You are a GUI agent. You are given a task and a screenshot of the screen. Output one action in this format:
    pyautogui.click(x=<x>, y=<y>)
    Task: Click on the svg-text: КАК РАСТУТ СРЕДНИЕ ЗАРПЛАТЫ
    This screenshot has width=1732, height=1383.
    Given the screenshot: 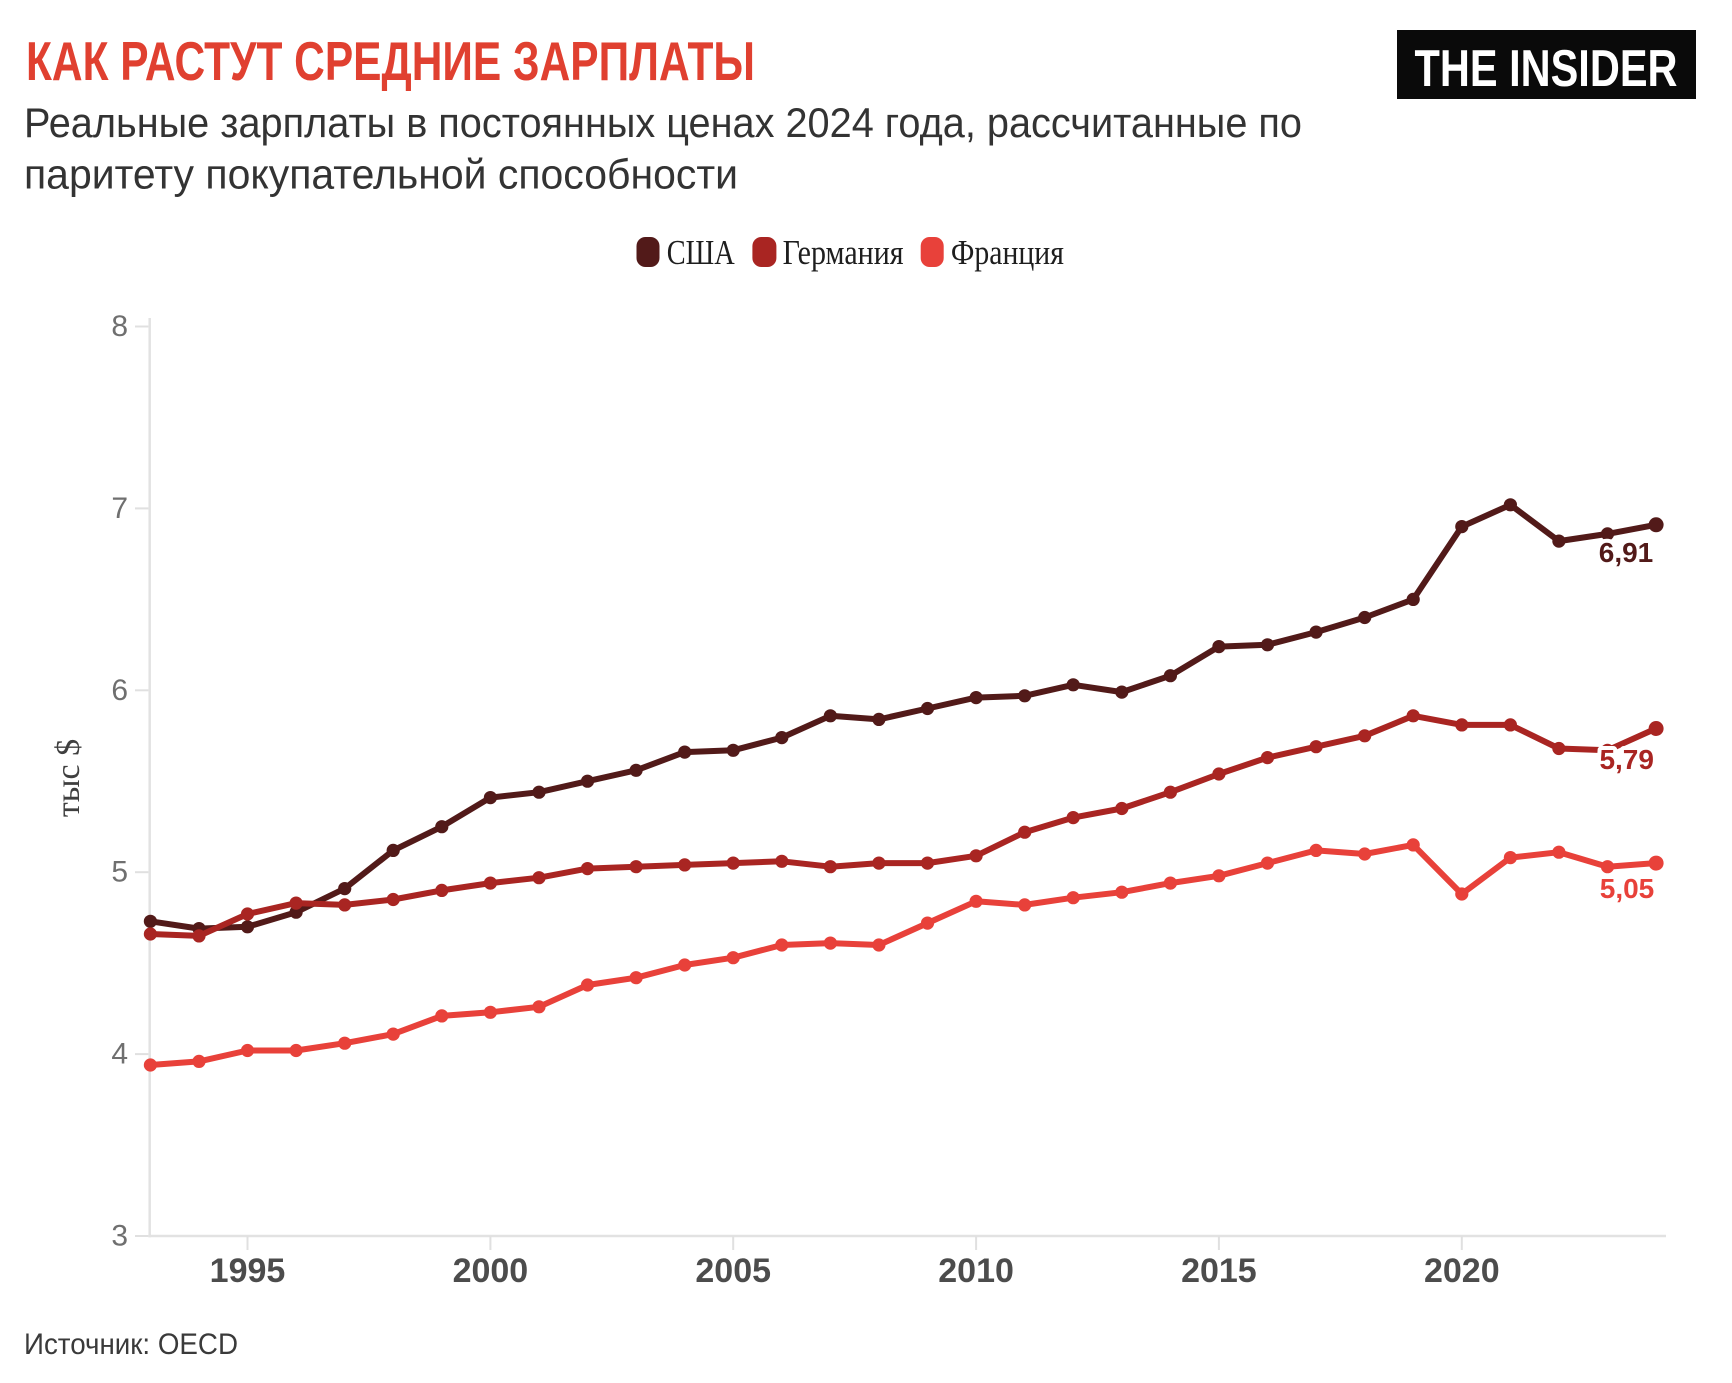 What is the action you would take?
    pyautogui.click(x=390, y=61)
    